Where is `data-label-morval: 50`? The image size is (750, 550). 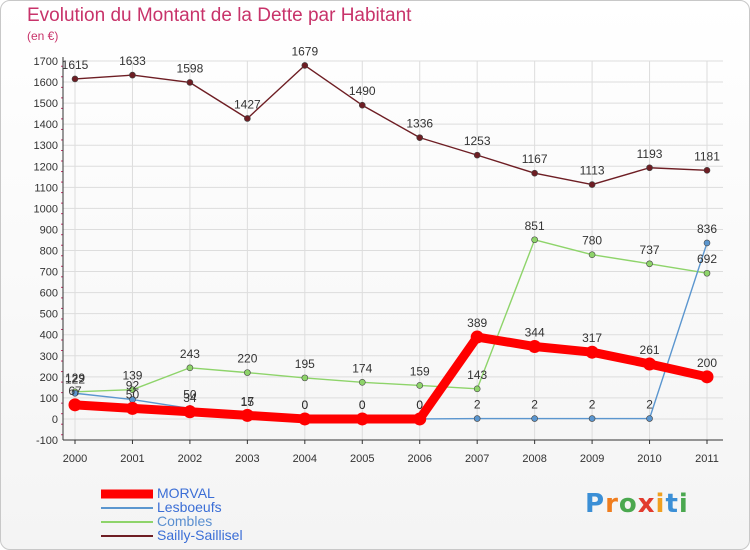
data-label-morval: 50 is located at coordinates (133, 394).